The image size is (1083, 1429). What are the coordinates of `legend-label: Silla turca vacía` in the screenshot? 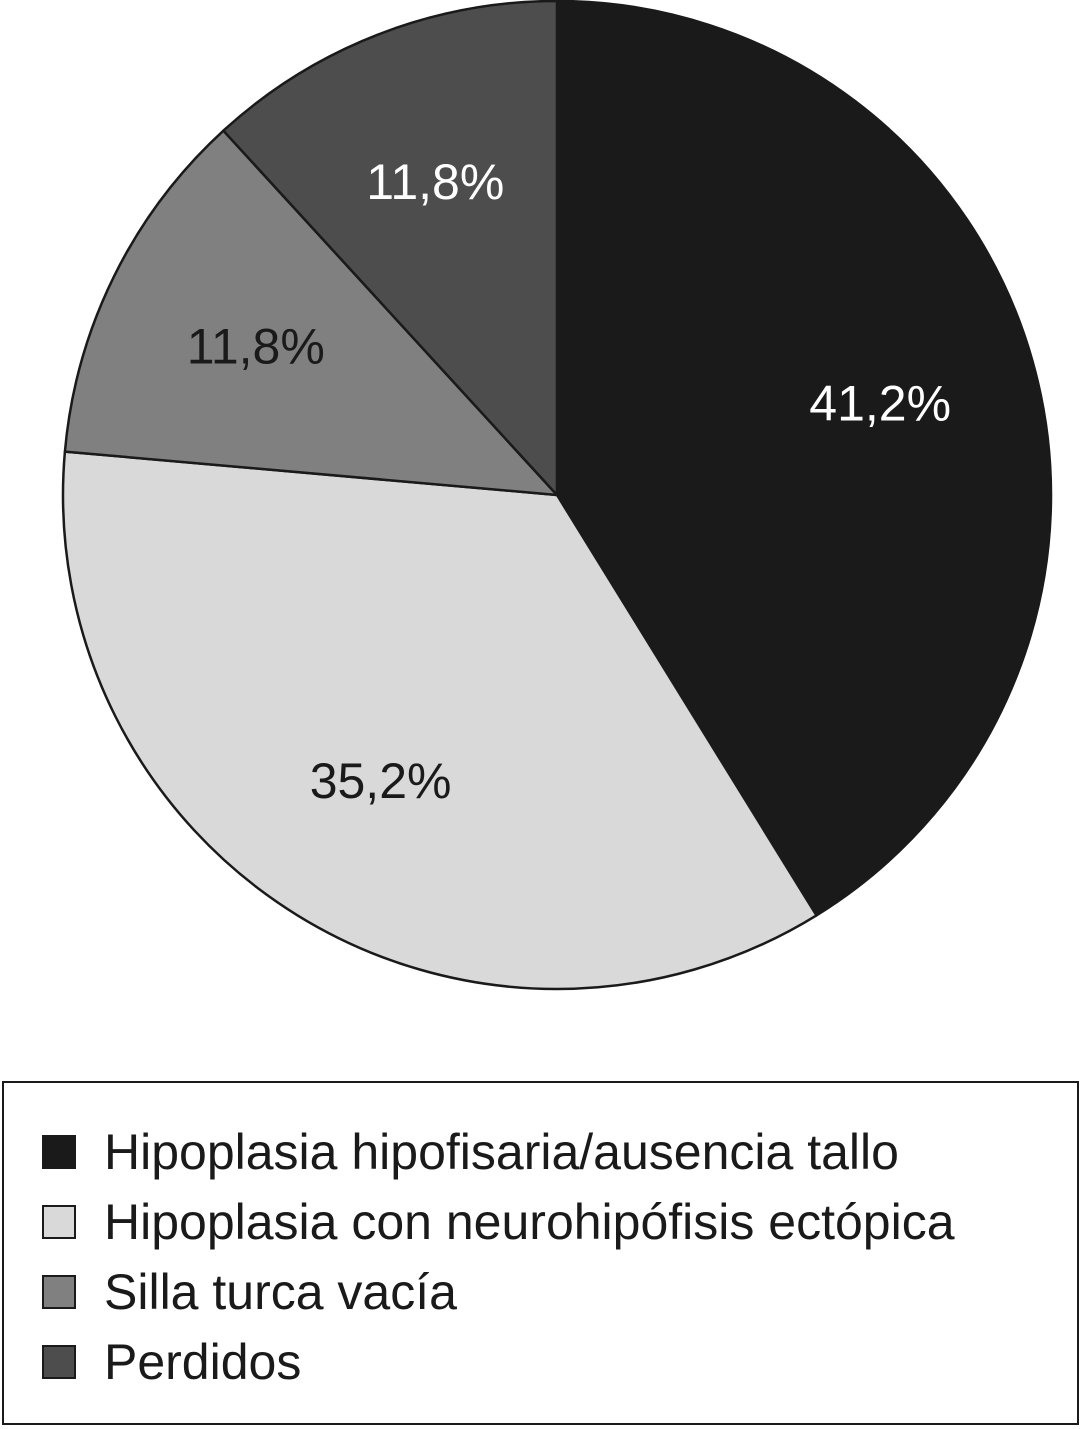 It's located at (280, 1292).